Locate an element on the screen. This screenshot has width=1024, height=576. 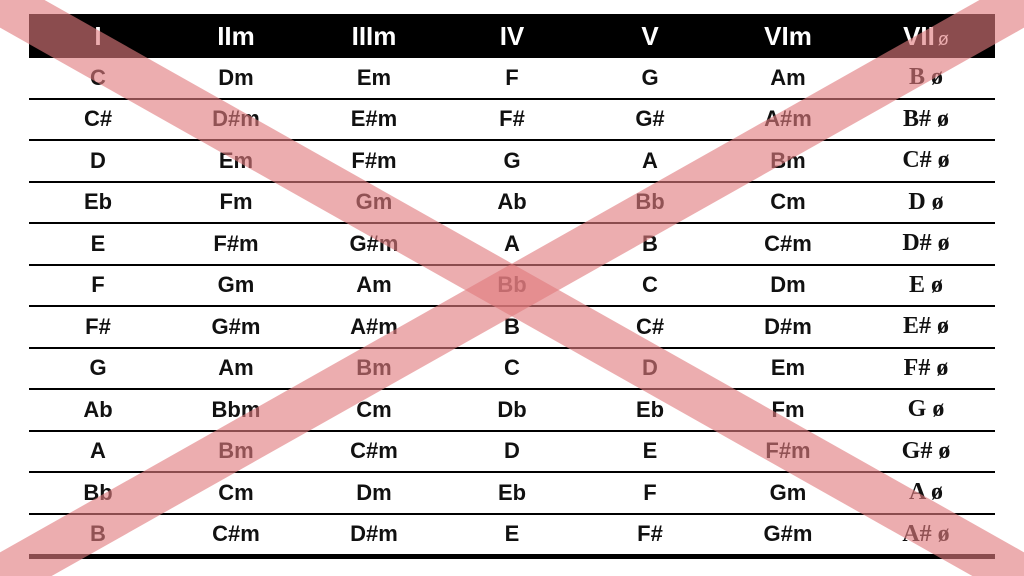
half-diminished-symbol: ø is located at coordinates (943, 38).